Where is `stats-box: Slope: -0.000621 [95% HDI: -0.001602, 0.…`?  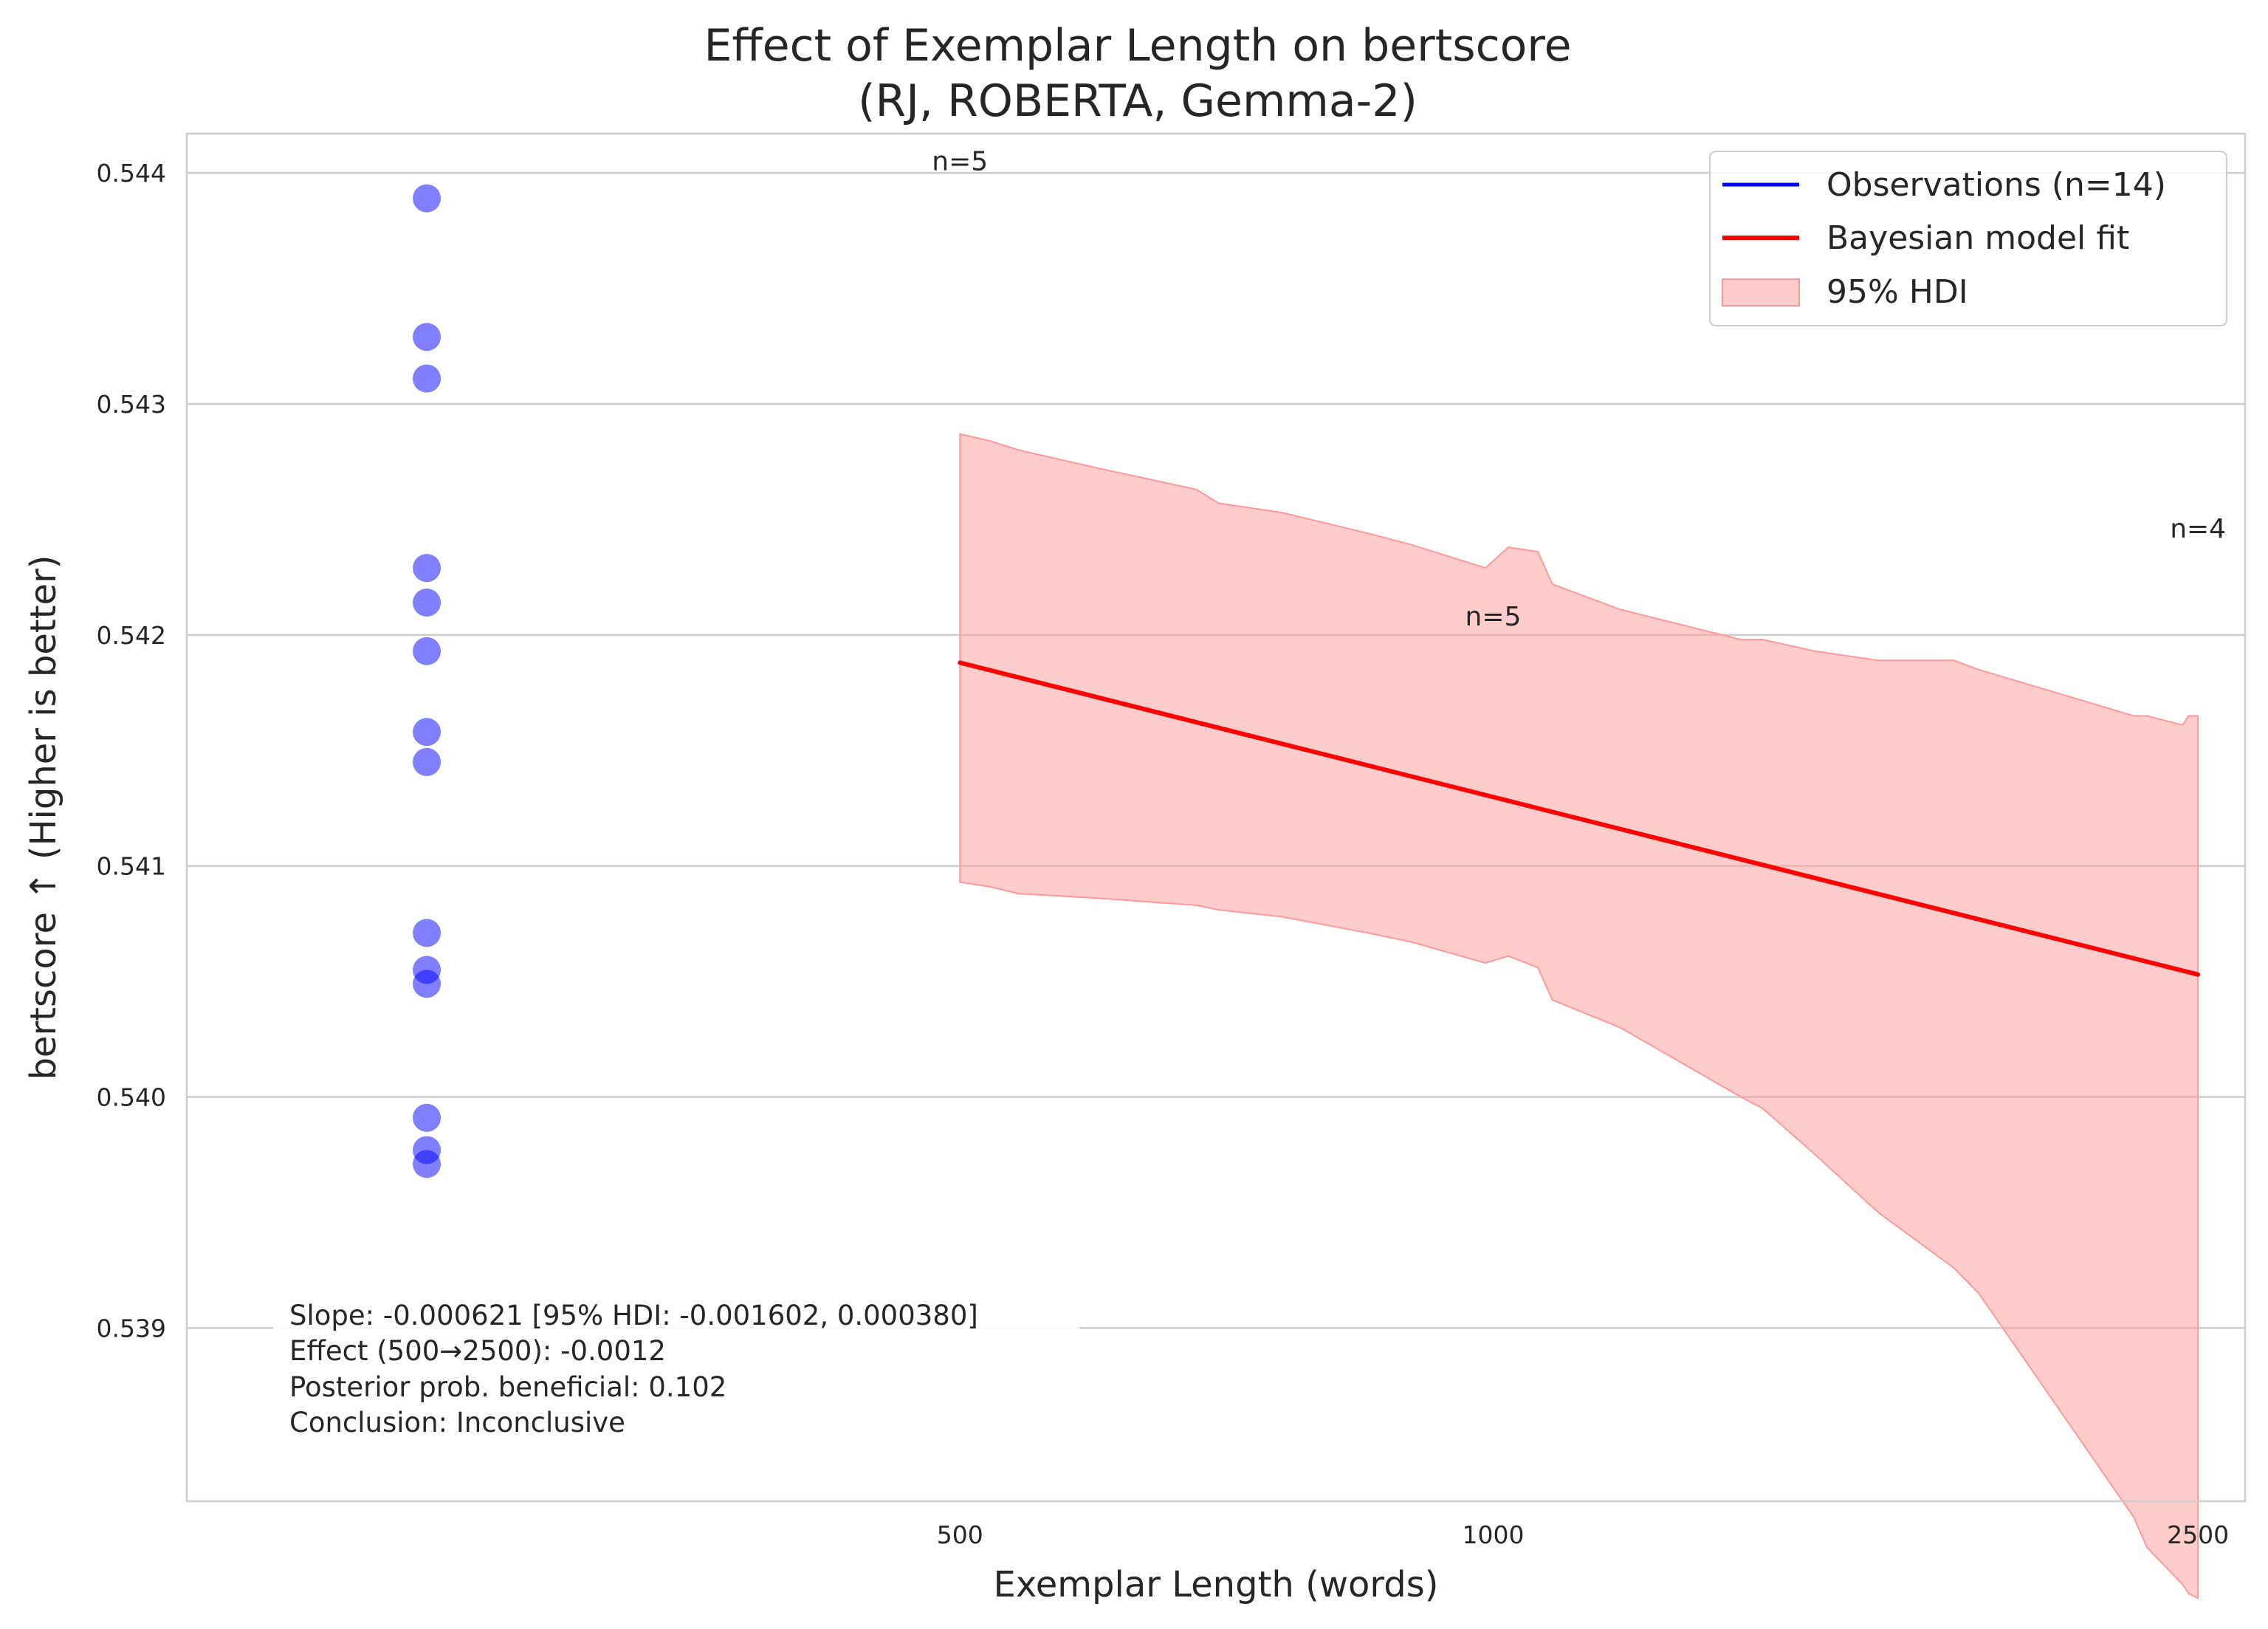 stats-box: Slope: -0.000621 [95% HDI: -0.001602, 0.… is located at coordinates (676, 1367).